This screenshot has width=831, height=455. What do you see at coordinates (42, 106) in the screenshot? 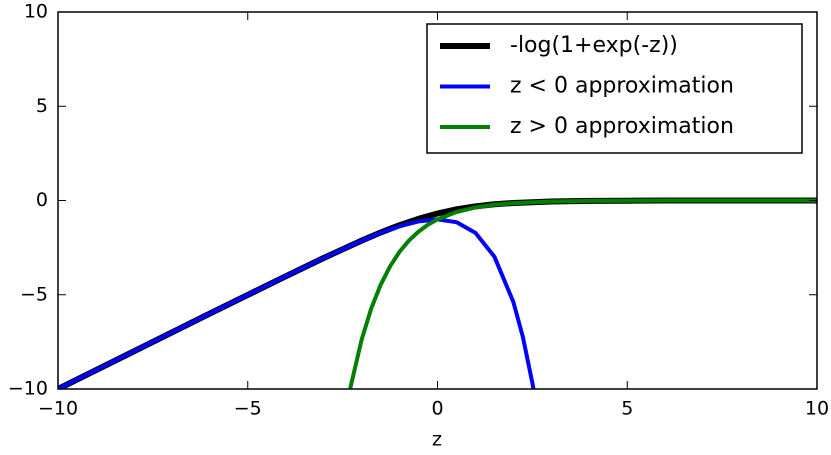
I see `y-tick-label: 5` at bounding box center [42, 106].